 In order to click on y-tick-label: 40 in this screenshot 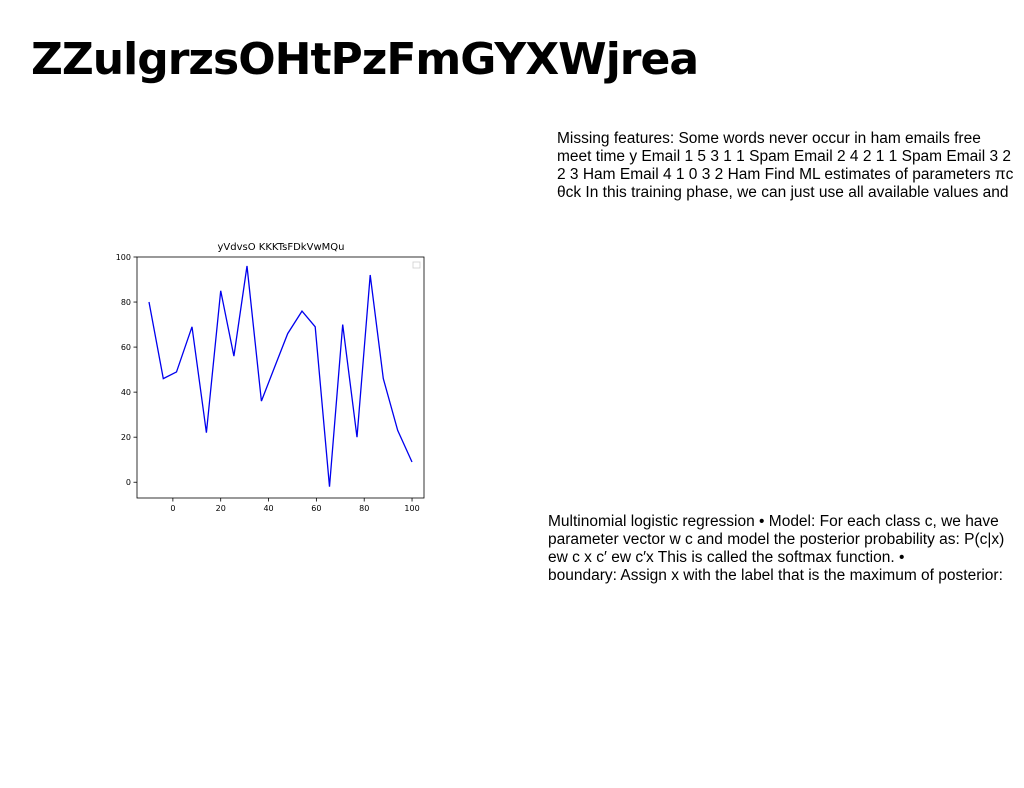, I will do `click(126, 392)`.